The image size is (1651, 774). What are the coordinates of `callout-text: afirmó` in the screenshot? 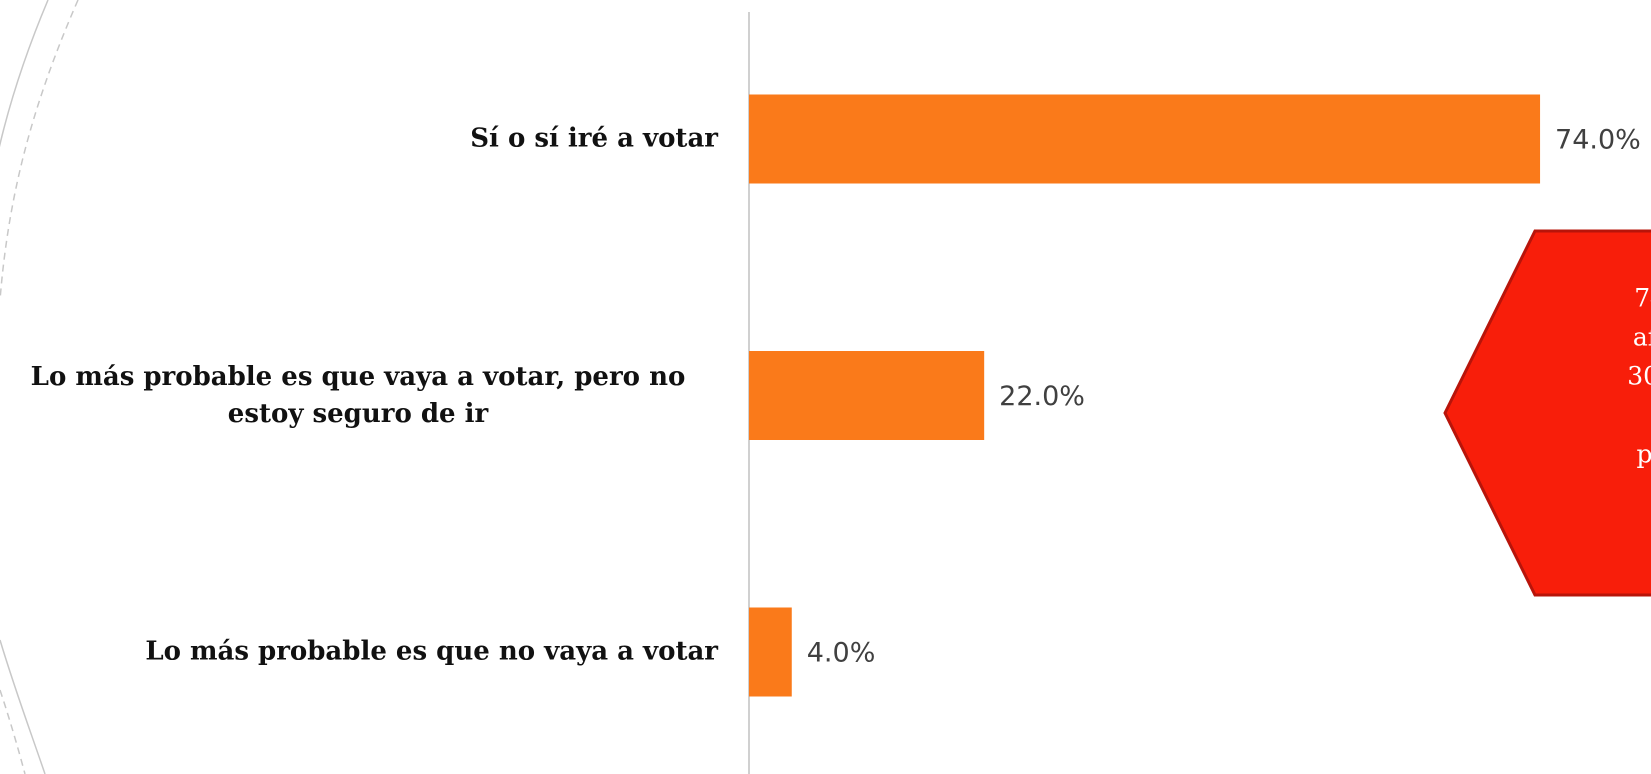 It's located at (1642, 337).